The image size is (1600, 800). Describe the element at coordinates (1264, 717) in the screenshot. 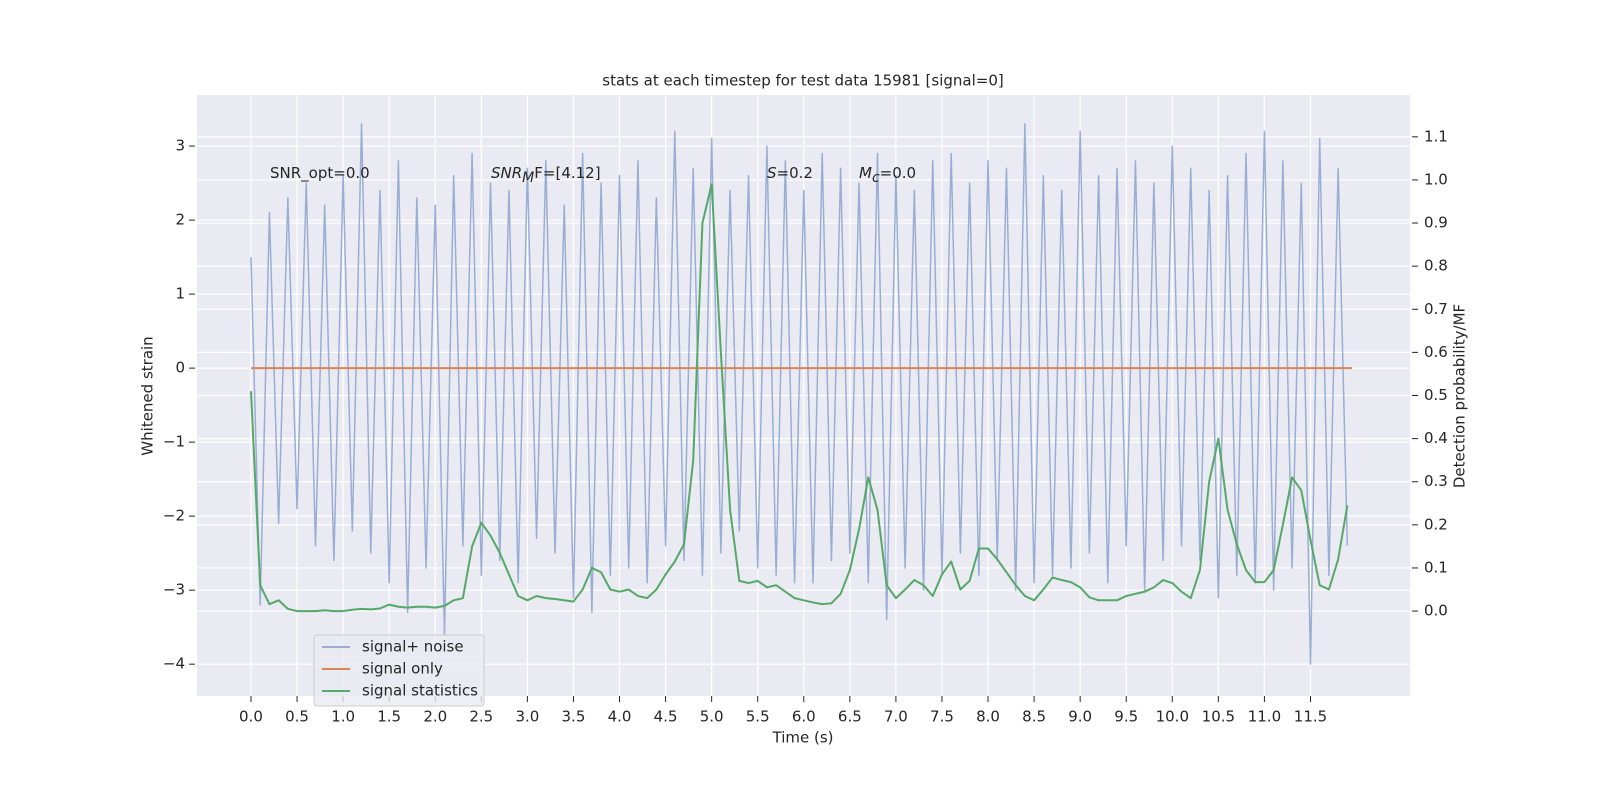

I see `x-tick-label: 11.0` at that location.